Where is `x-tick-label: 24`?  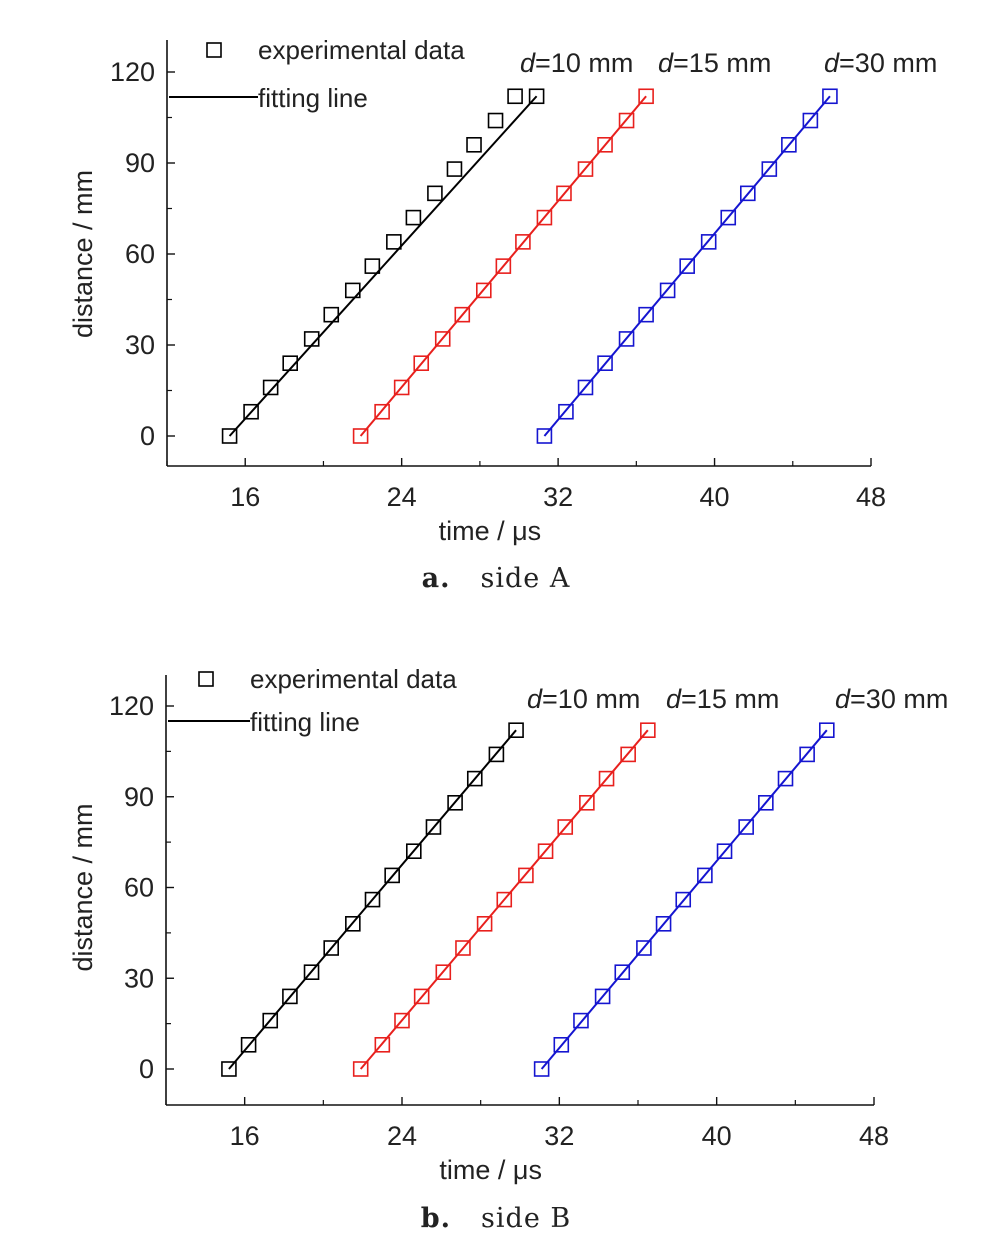 x-tick-label: 24 is located at coordinates (402, 497).